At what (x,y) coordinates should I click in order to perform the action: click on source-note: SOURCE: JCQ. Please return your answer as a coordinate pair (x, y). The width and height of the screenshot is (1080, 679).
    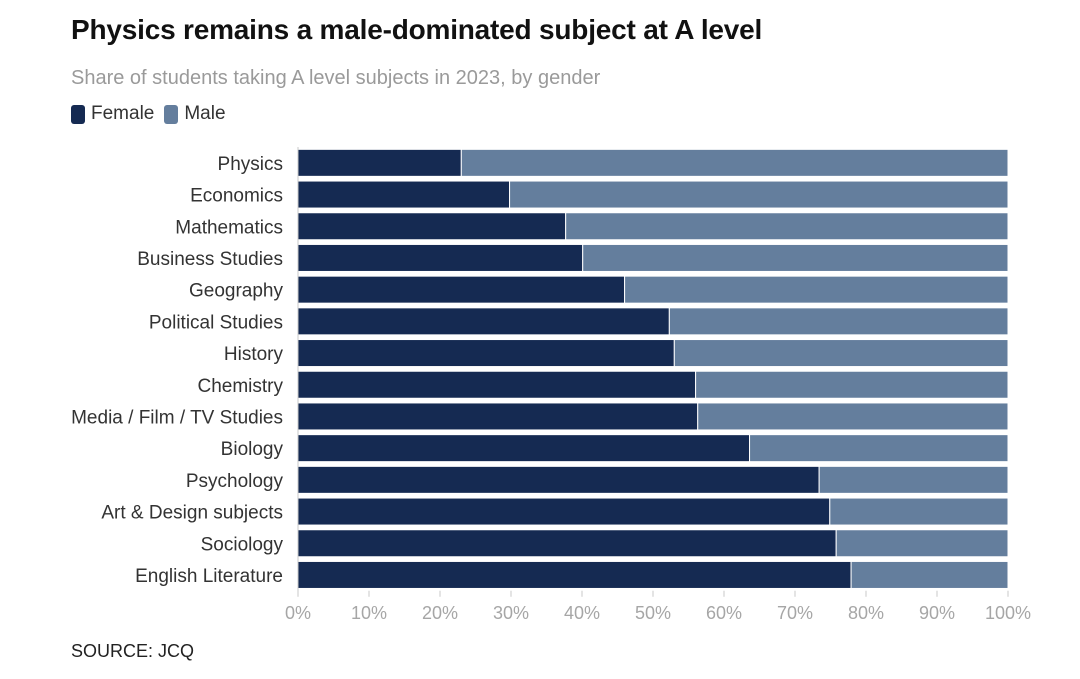
    Looking at the image, I should click on (133, 651).